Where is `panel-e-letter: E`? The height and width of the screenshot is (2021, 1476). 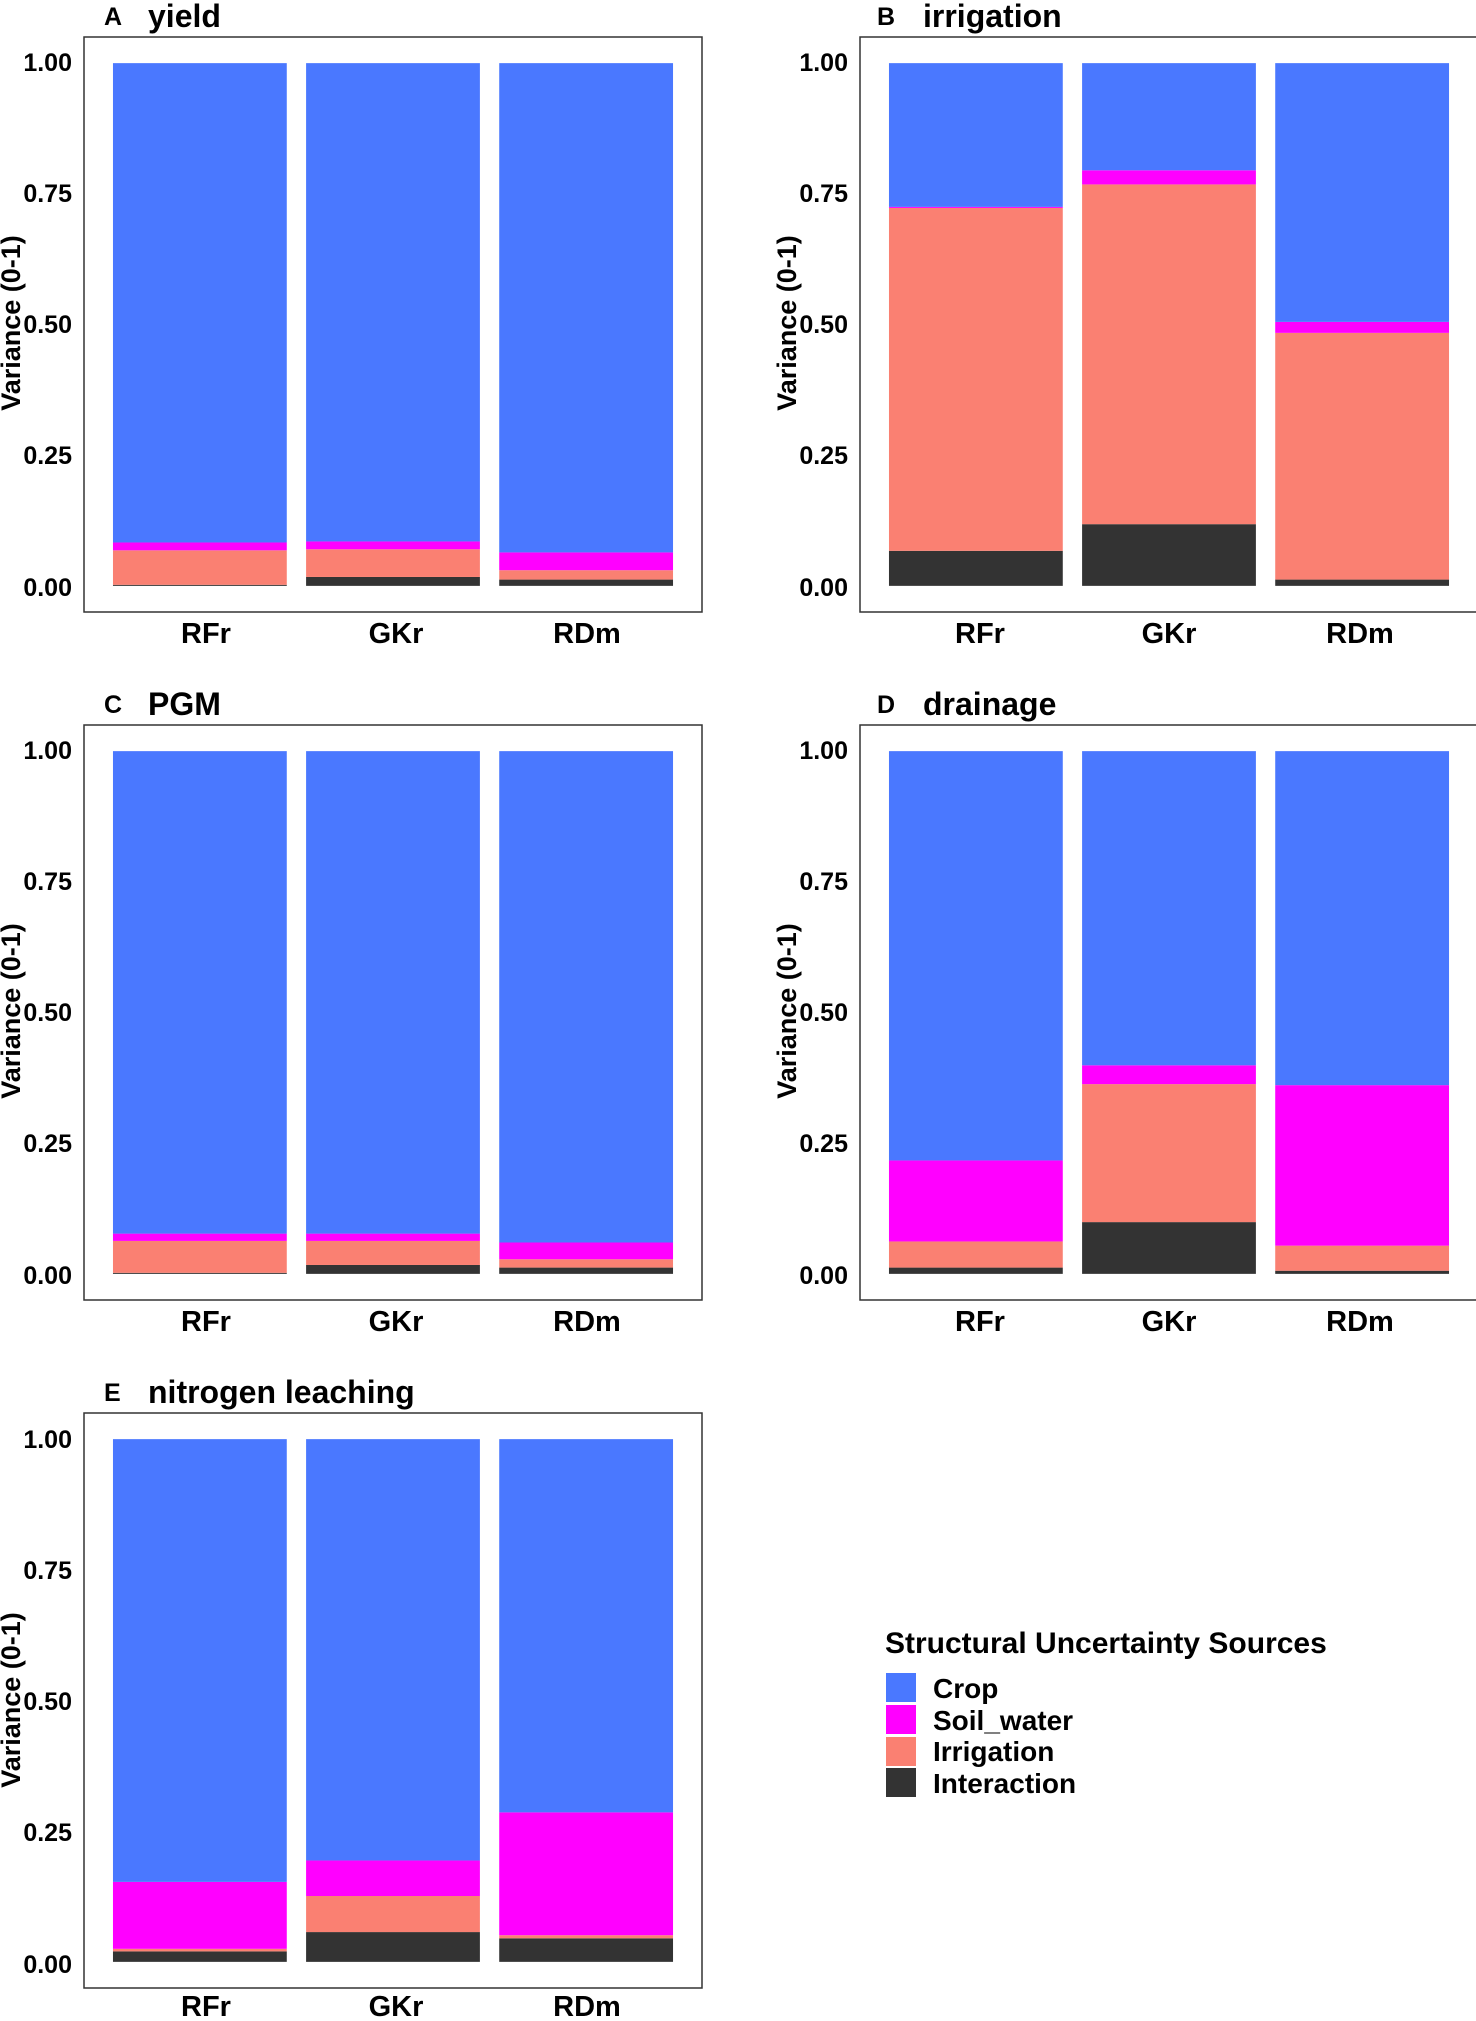 panel-e-letter: E is located at coordinates (112, 1393).